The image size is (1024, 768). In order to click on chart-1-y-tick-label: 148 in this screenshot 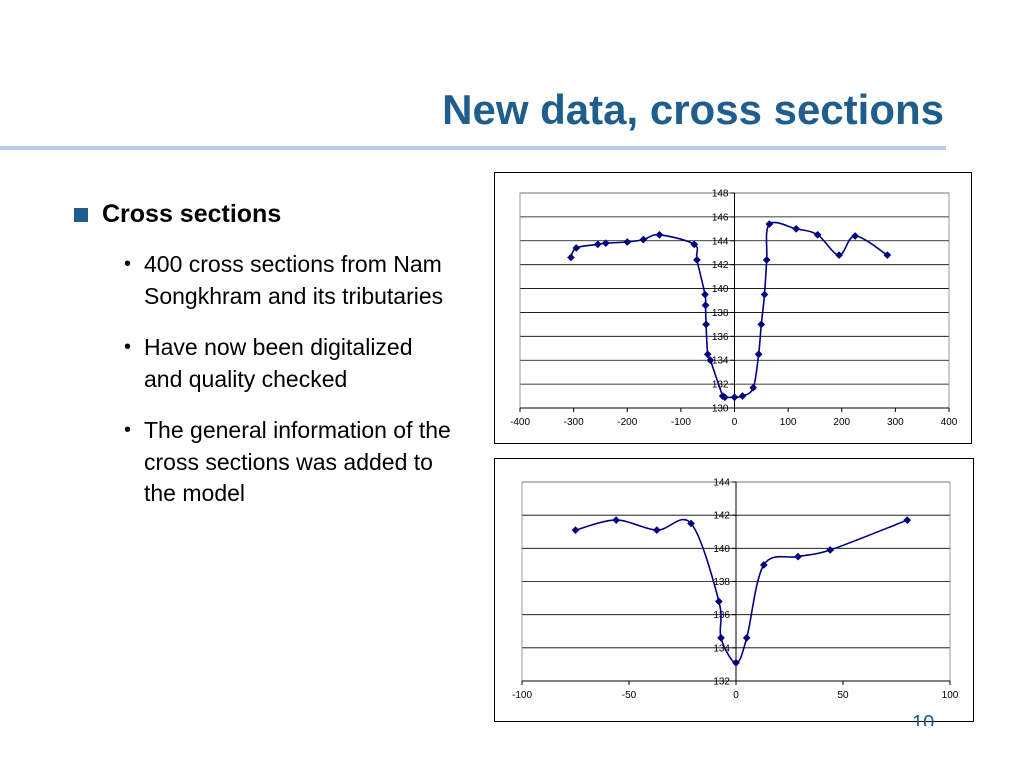, I will do `click(720, 194)`.